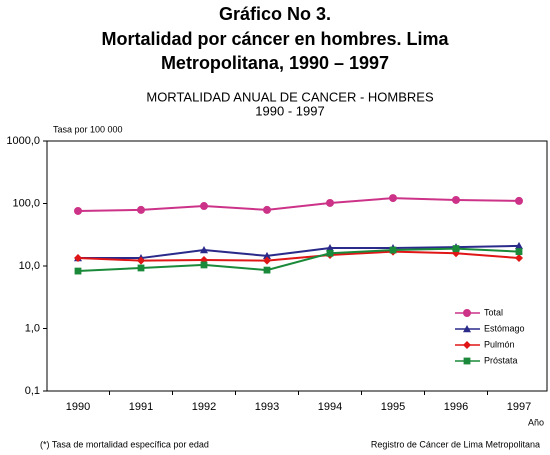 The width and height of the screenshot is (550, 455). What do you see at coordinates (32, 391) in the screenshot?
I see `y-tick-label: 0,1` at bounding box center [32, 391].